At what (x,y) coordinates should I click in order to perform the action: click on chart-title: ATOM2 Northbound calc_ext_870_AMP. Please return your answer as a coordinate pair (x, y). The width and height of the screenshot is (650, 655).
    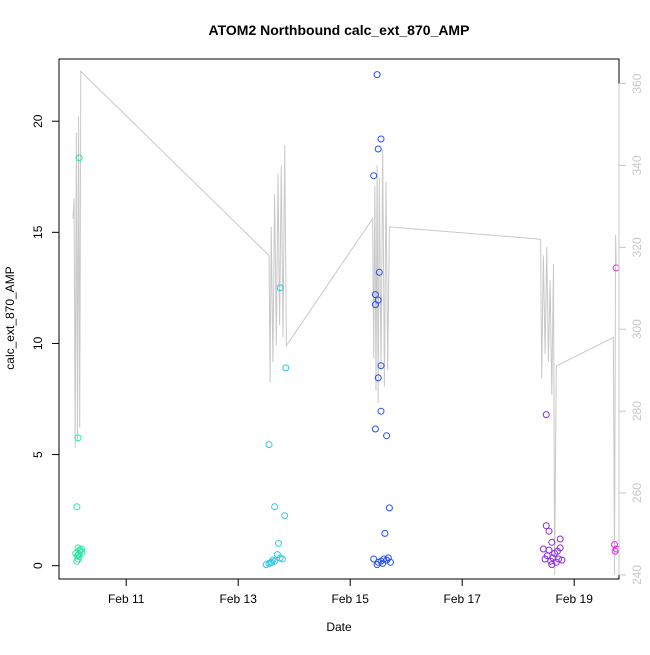
    Looking at the image, I should click on (339, 30).